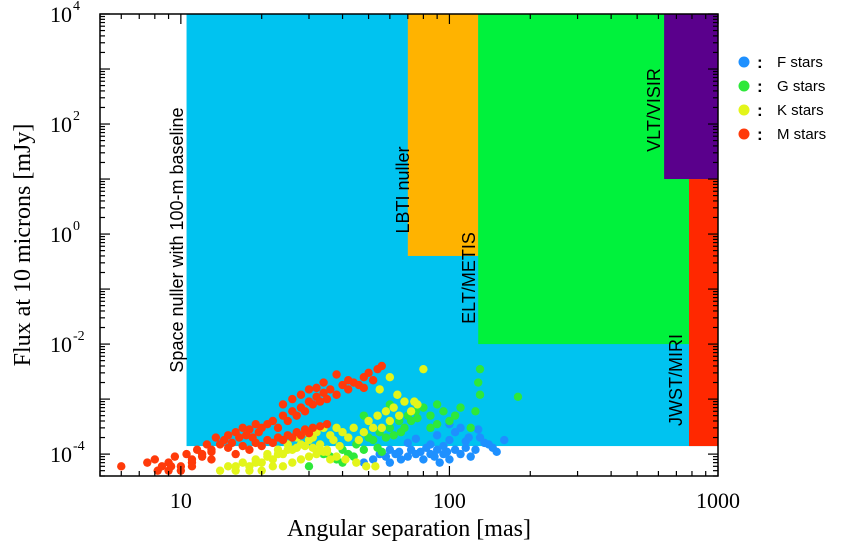  Describe the element at coordinates (320, 418) in the screenshot. I see `star-points` at that location.